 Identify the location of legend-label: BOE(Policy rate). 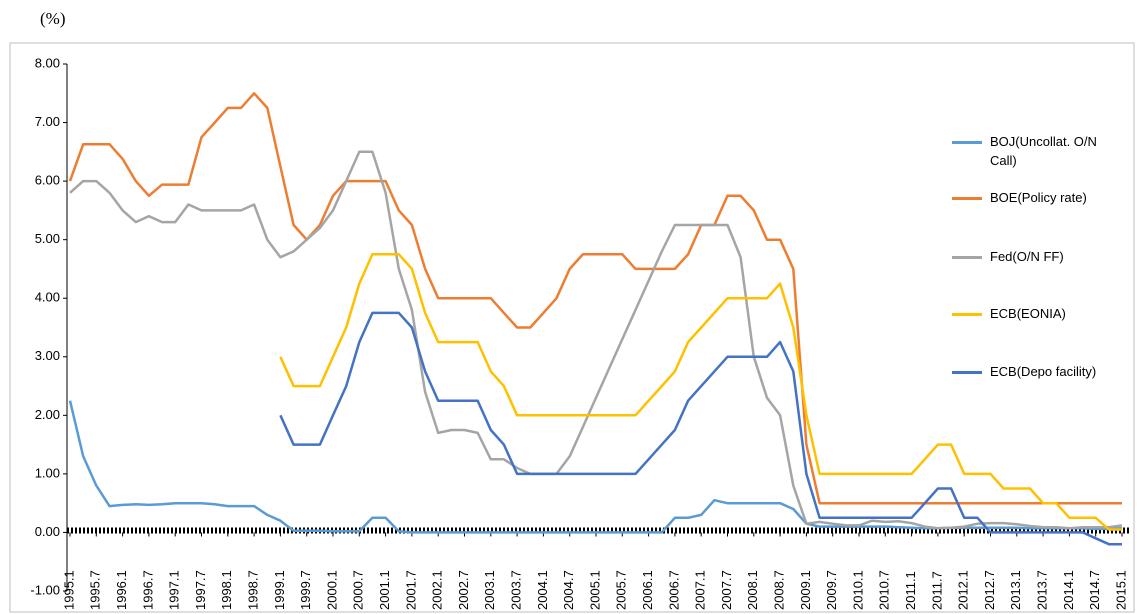
(1038, 197).